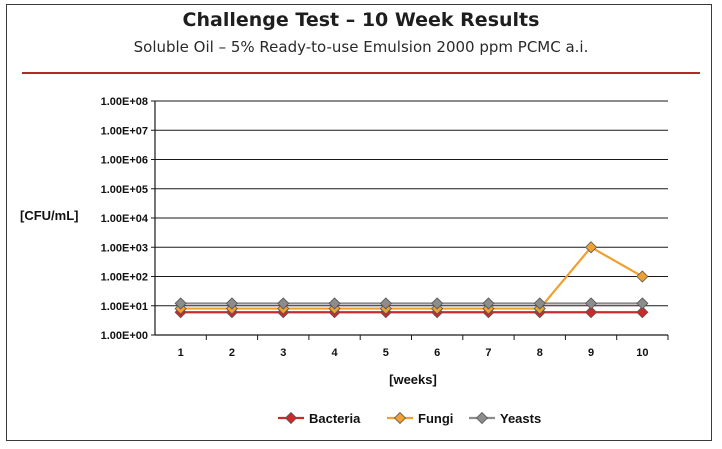  Describe the element at coordinates (437, 353) in the screenshot. I see `x-tick-label: 6` at that location.